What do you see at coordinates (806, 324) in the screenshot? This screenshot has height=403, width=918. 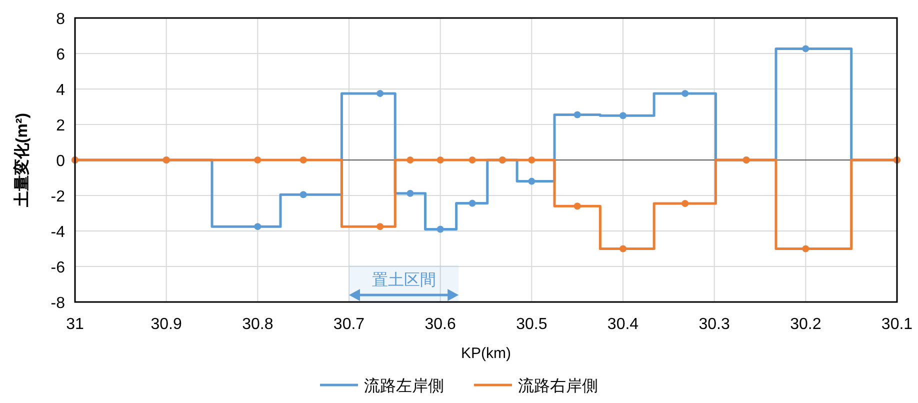 I see `x-tick-label: 30.2` at bounding box center [806, 324].